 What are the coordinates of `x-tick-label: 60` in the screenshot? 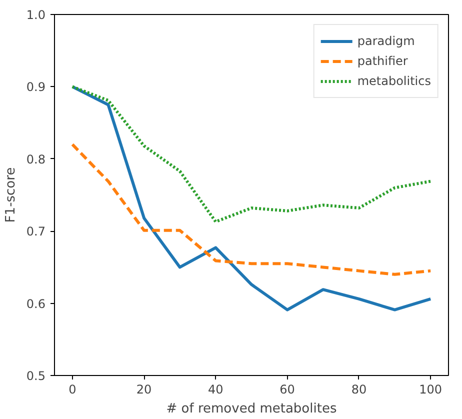 It's located at (287, 389).